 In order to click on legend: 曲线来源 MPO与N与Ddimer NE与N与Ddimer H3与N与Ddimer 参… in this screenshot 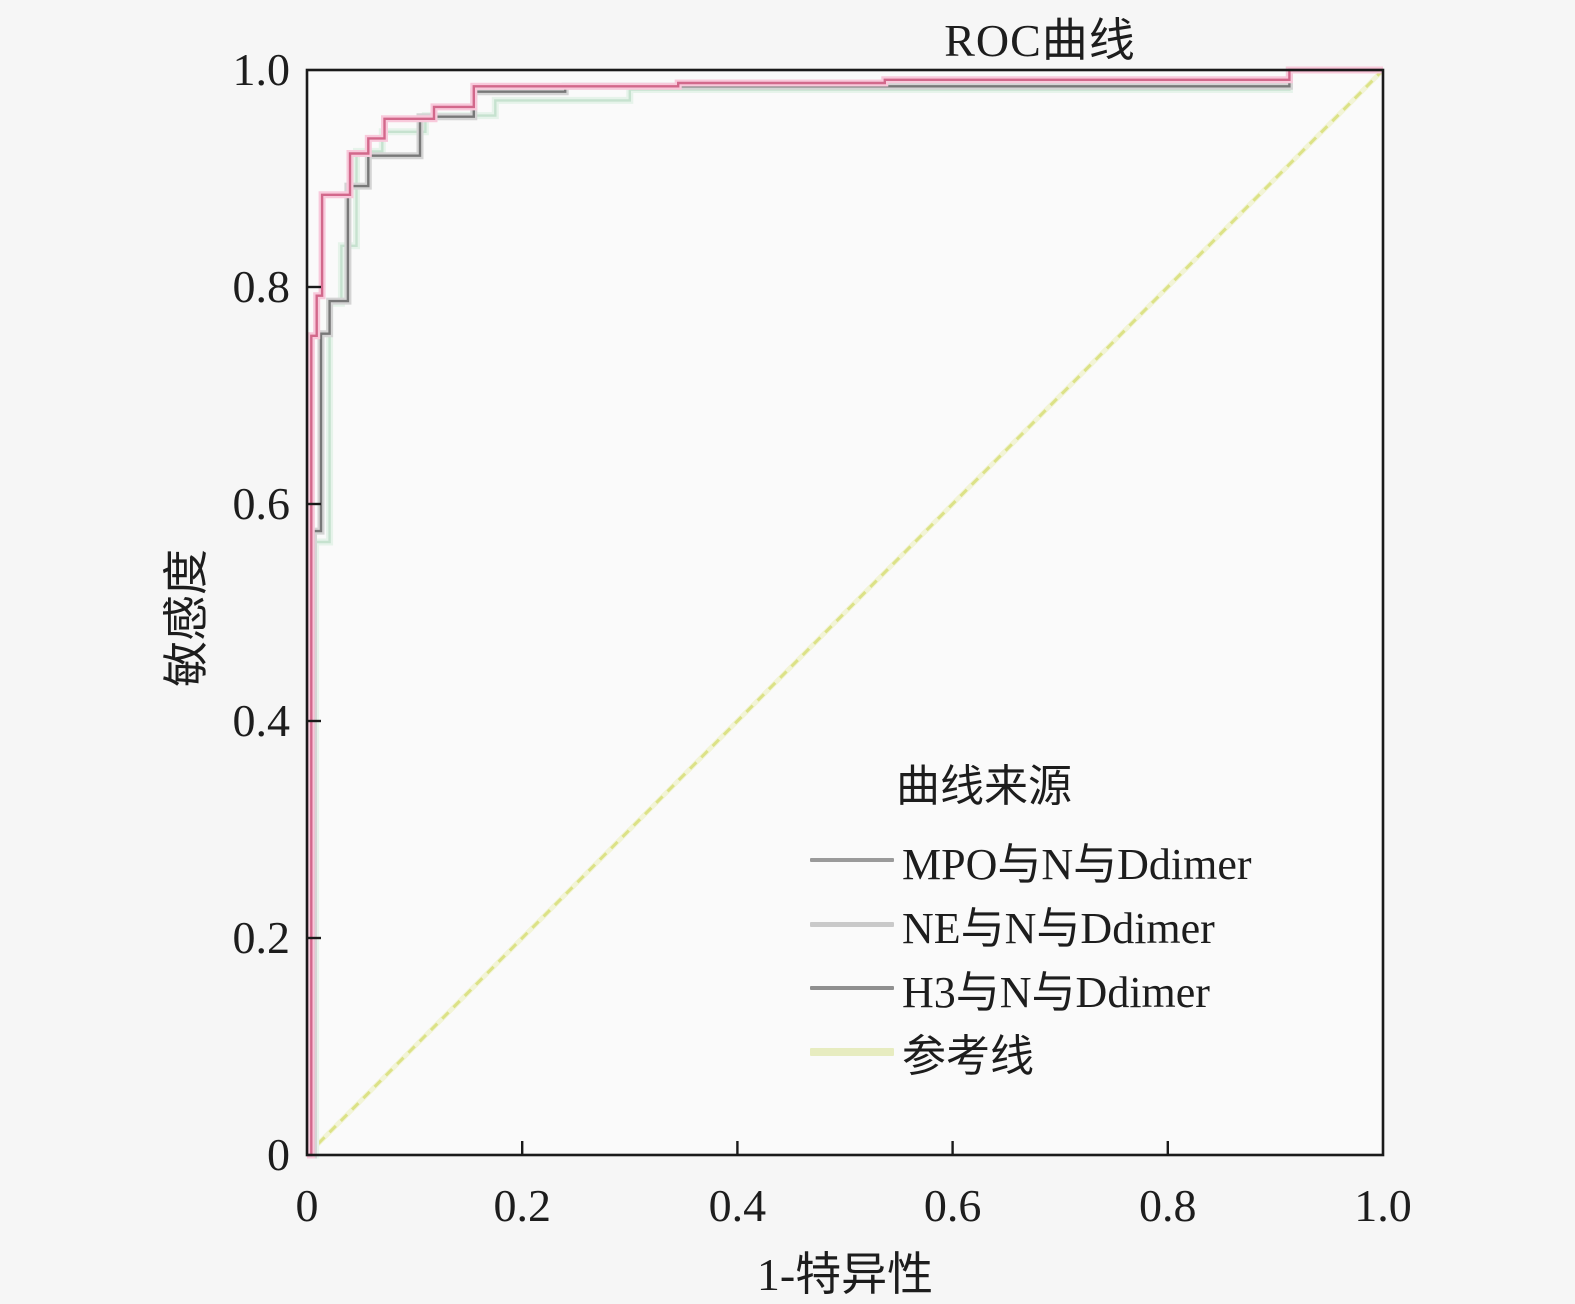, I will do `click(1090, 917)`.